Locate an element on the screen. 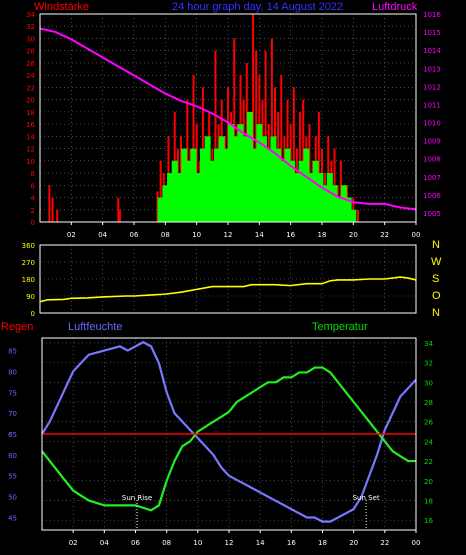 The image size is (466, 555). wind-tick-label: 18 is located at coordinates (30, 113).